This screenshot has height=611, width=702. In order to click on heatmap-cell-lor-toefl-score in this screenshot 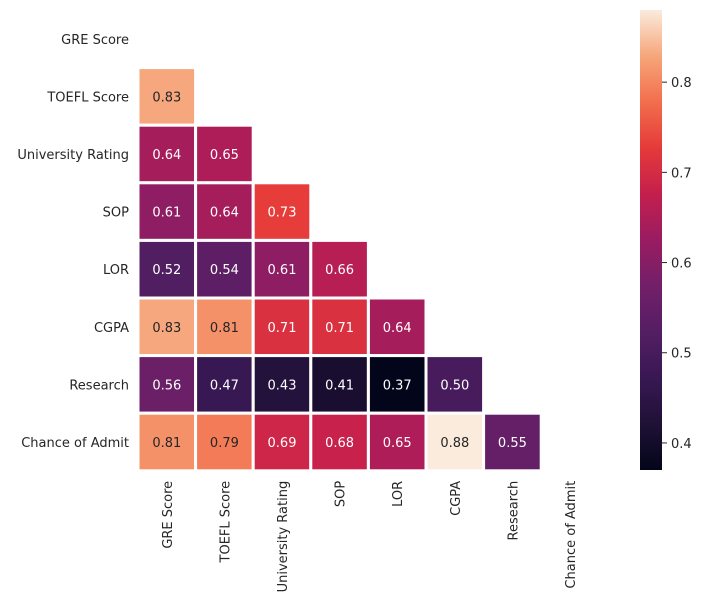, I will do `click(224, 269)`.